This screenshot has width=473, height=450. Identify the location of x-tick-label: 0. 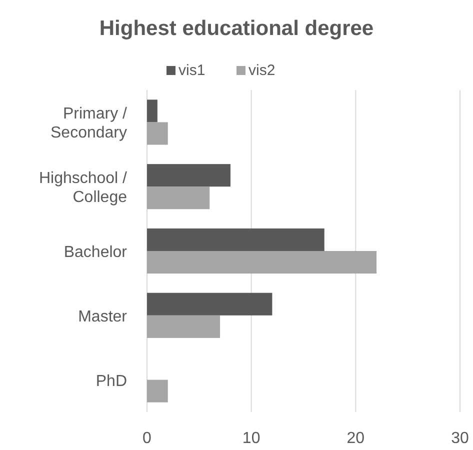
(147, 438).